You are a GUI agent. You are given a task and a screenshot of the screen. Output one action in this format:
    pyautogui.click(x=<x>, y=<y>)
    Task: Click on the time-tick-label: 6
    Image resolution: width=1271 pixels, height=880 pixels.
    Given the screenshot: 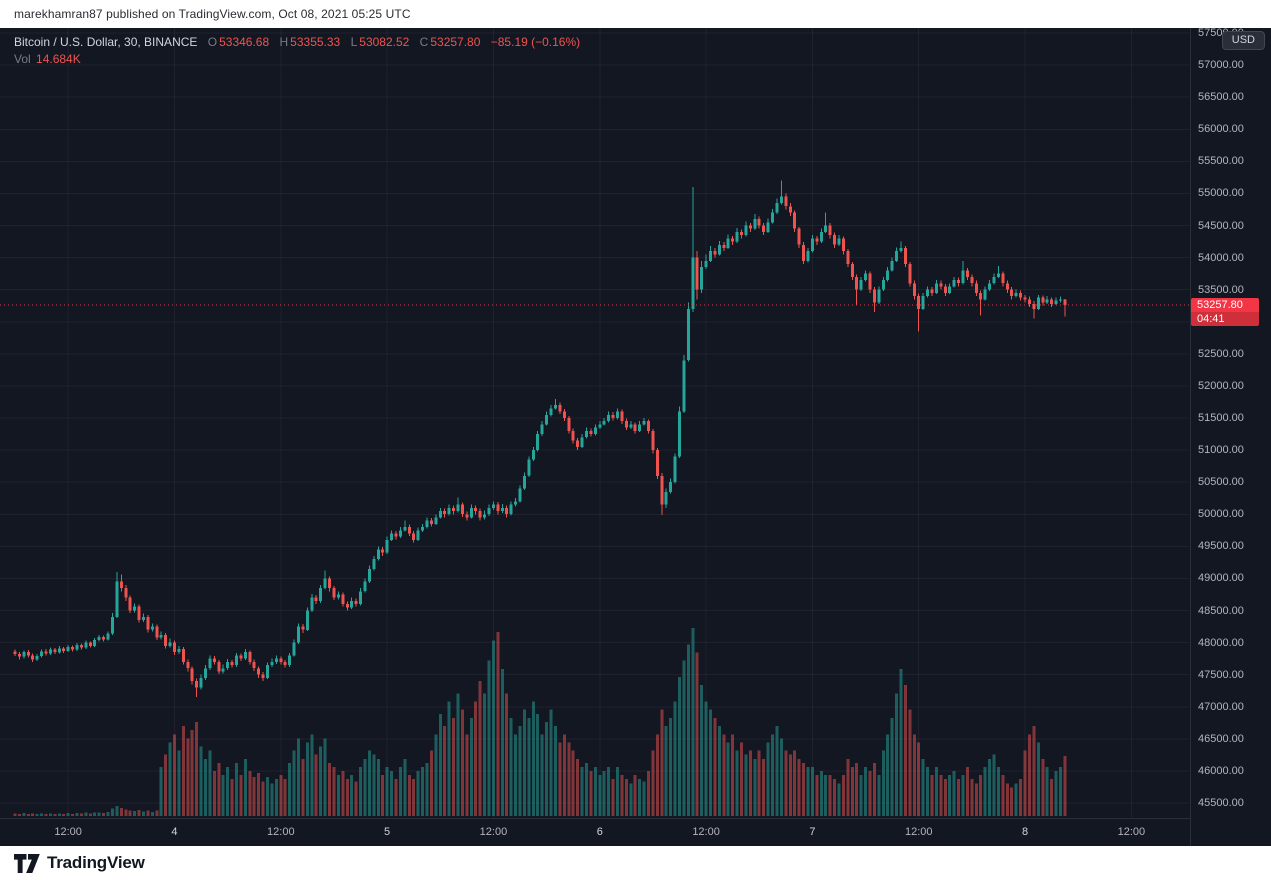 What is the action you would take?
    pyautogui.click(x=599, y=832)
    